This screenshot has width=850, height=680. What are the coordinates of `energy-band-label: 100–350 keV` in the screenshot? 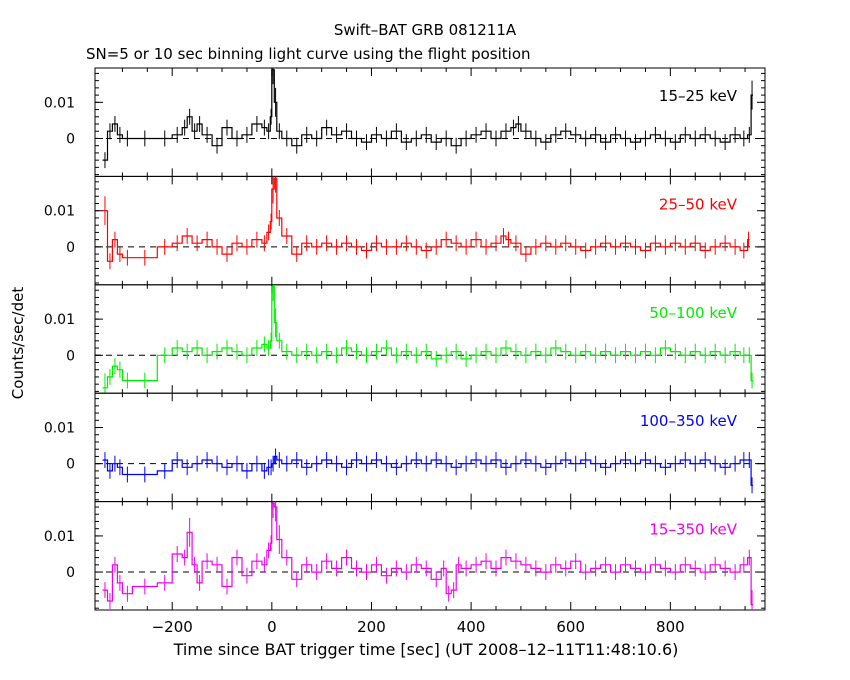 It's located at (689, 421).